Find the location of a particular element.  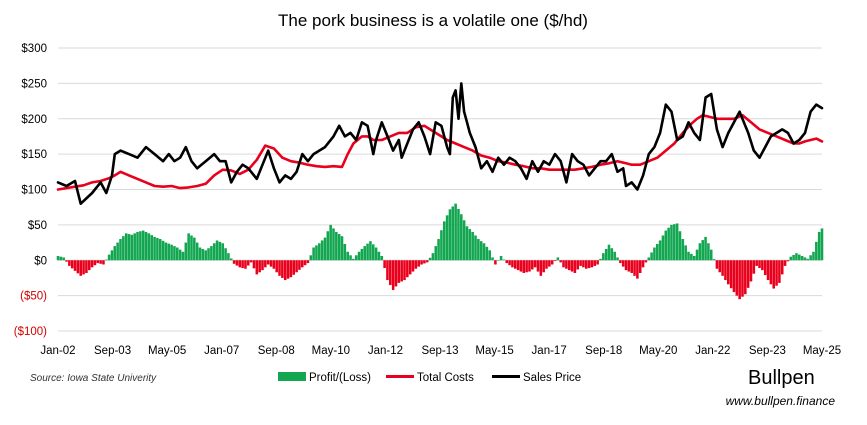

source-note: Source: Iowa State Univerity is located at coordinates (93, 378).